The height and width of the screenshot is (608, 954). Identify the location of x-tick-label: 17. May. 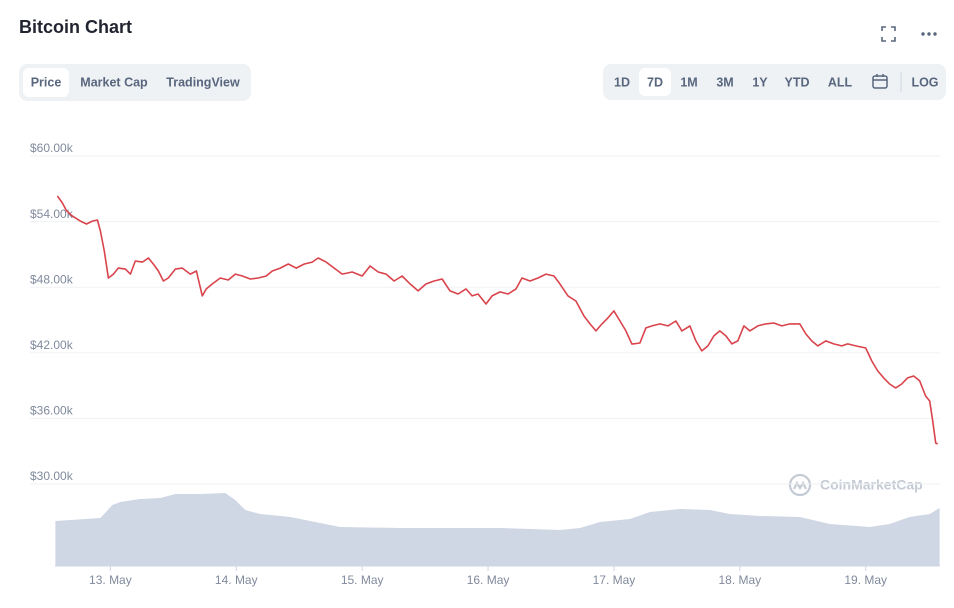
(614, 580).